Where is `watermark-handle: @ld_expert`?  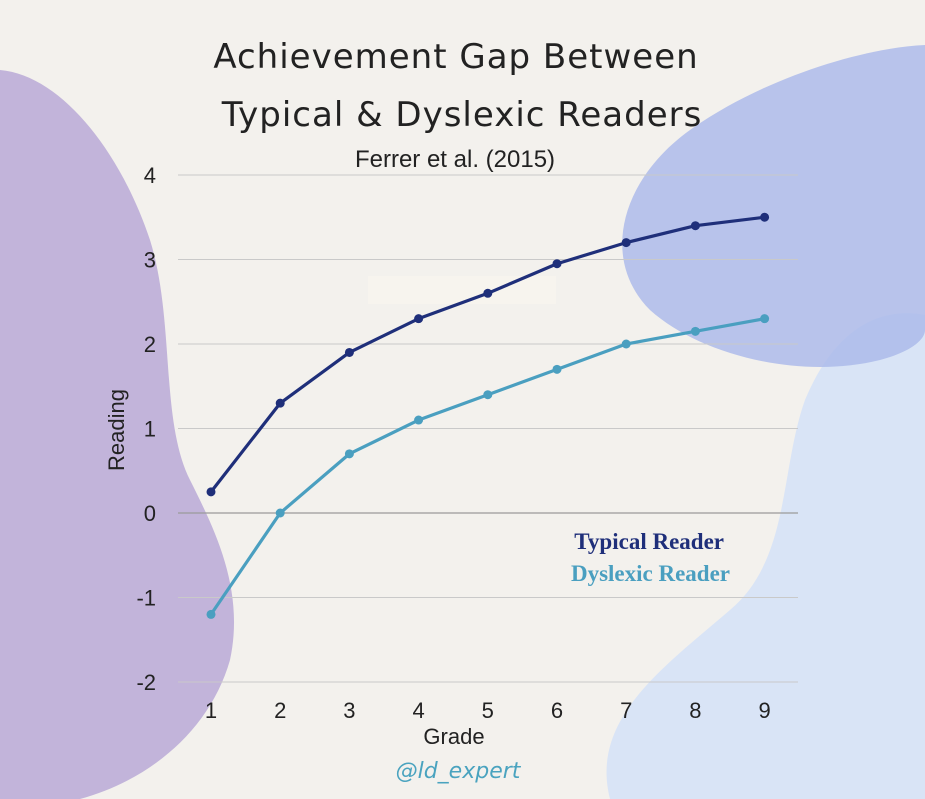 watermark-handle: @ld_expert is located at coordinates (459, 771).